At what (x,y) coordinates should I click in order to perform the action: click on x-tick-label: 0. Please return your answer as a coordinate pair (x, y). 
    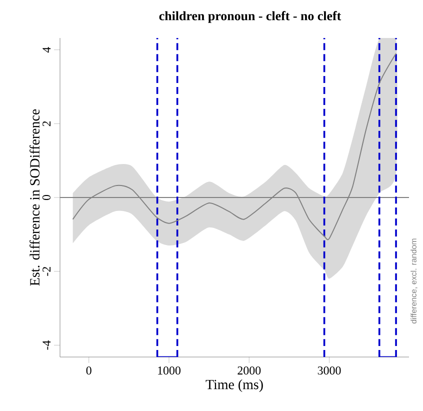
    Looking at the image, I should click on (89, 370).